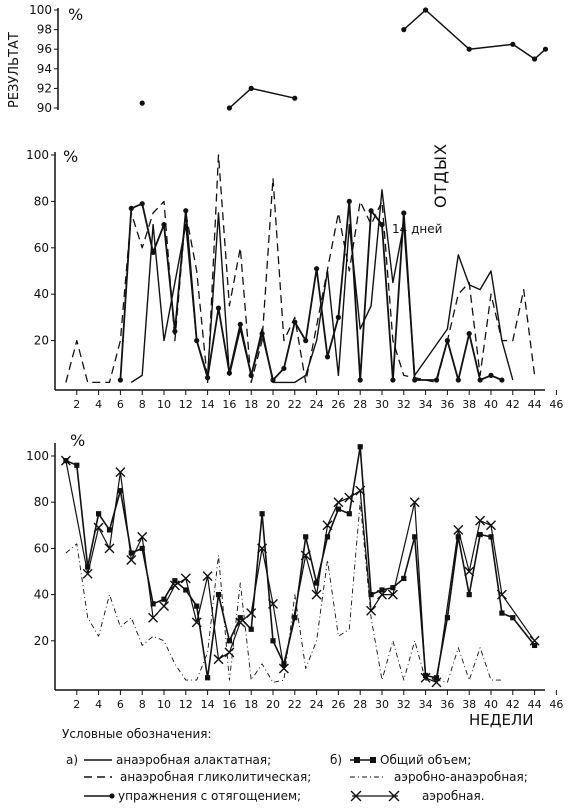 The width and height of the screenshot is (570, 808). I want to click on x-tick-label: 20, so click(273, 704).